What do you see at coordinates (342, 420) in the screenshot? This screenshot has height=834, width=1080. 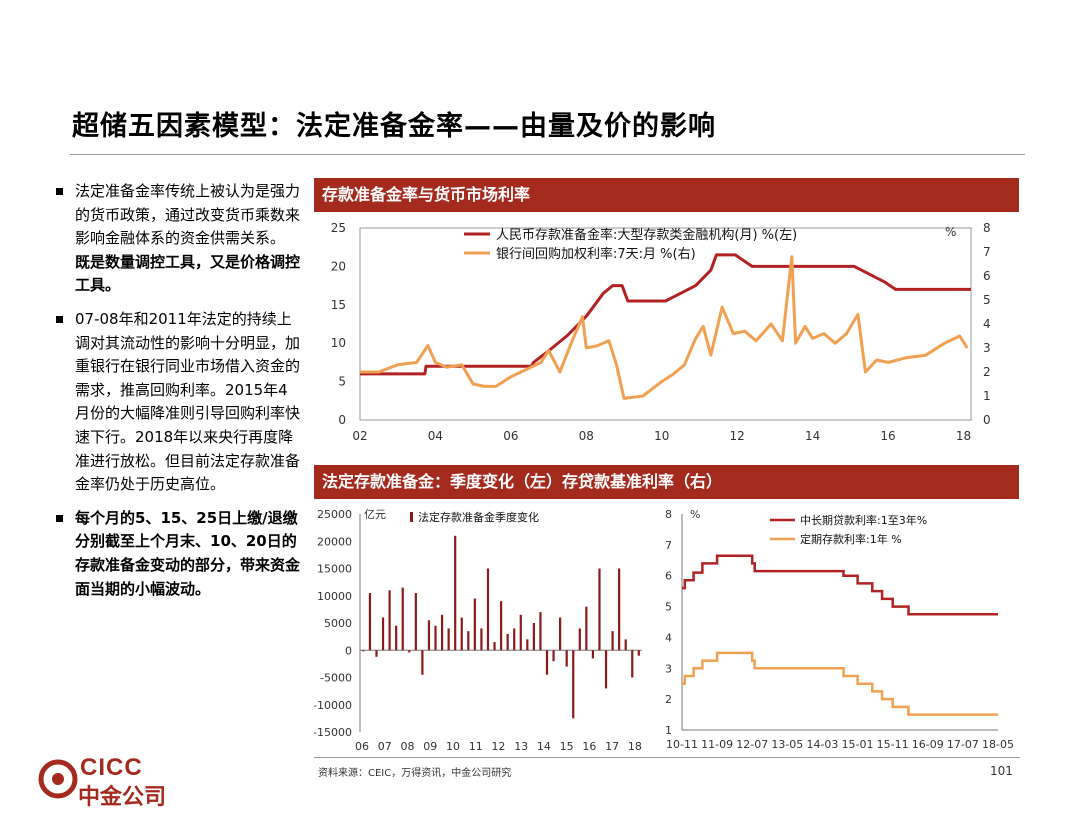 I see `y-left-tick-label: 0` at bounding box center [342, 420].